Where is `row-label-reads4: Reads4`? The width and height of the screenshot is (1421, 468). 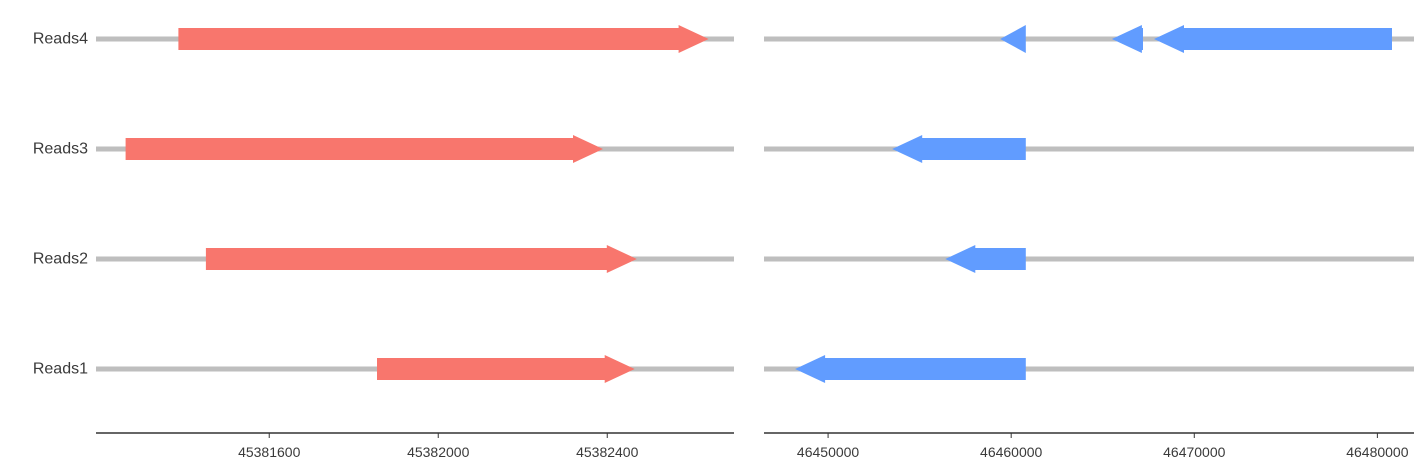 row-label-reads4: Reads4 is located at coordinates (60, 39).